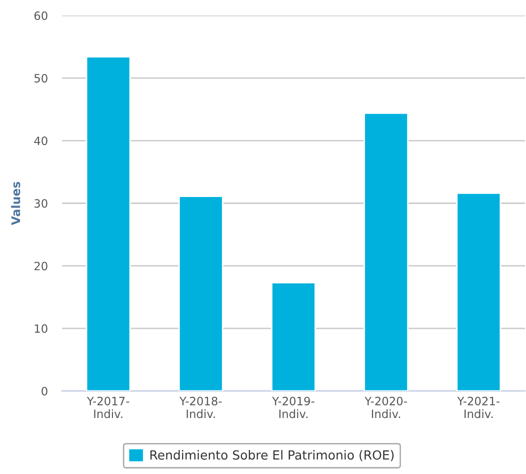 This screenshot has width=526, height=474. Describe the element at coordinates (15, 204) in the screenshot. I see `y-axis-title: Values` at that location.